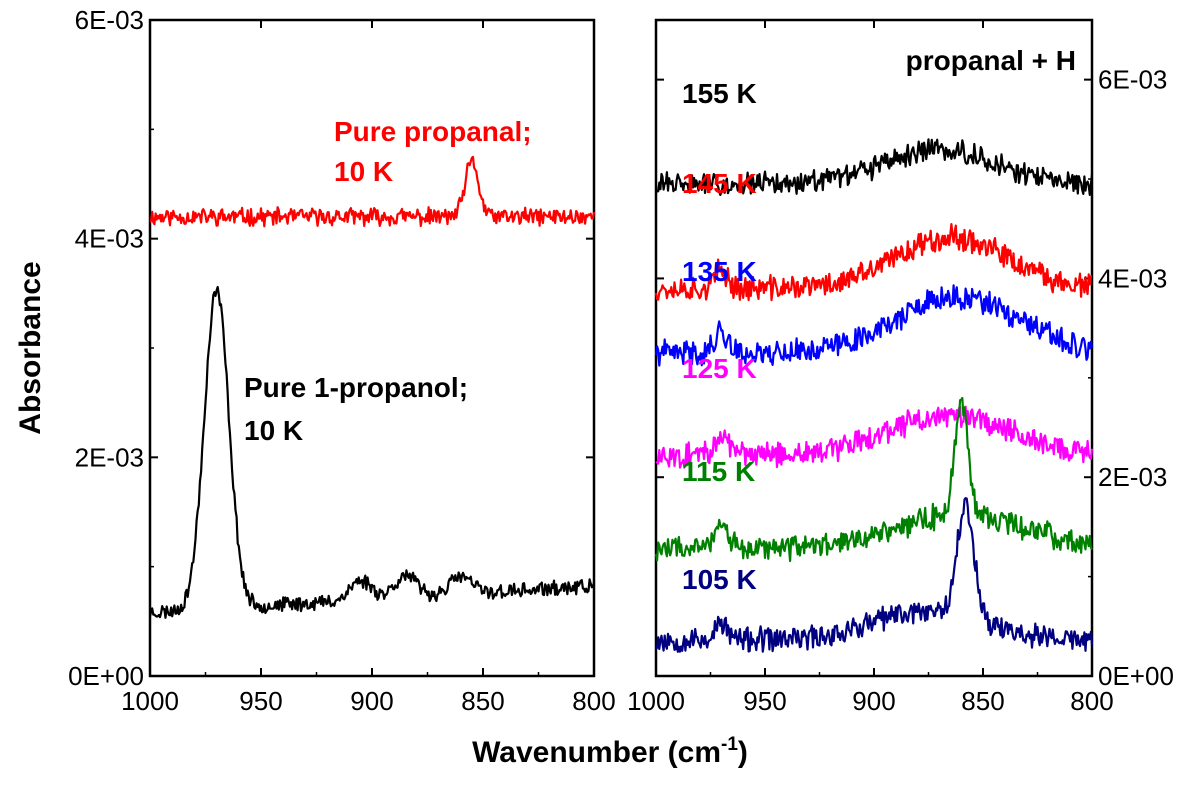 Image resolution: width=1200 pixels, height=786 pixels. I want to click on left-ytick-label: 6E-03, so click(109, 20).